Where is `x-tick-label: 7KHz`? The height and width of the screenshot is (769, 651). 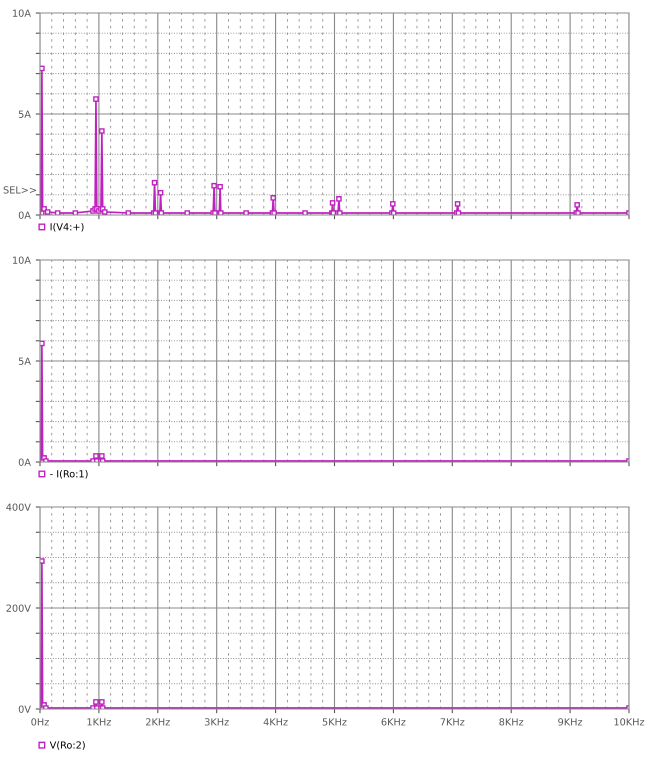
x-tick-label: 7KHz is located at coordinates (452, 722).